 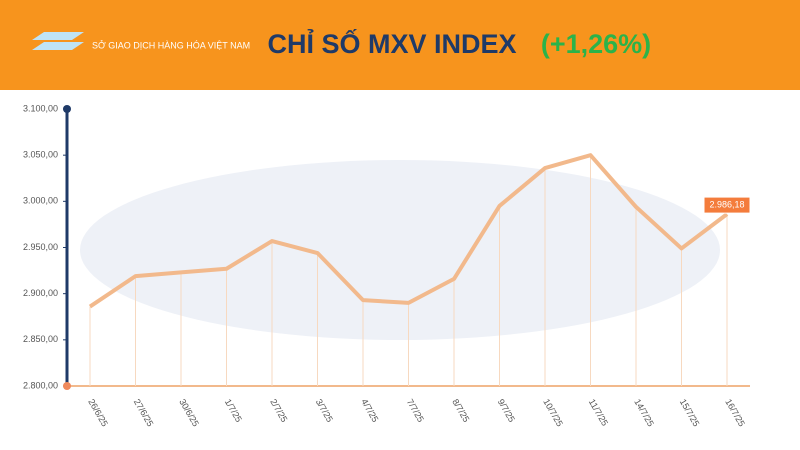 What do you see at coordinates (598, 412) in the screenshot?
I see `x-tick-label: 11/7/25` at bounding box center [598, 412].